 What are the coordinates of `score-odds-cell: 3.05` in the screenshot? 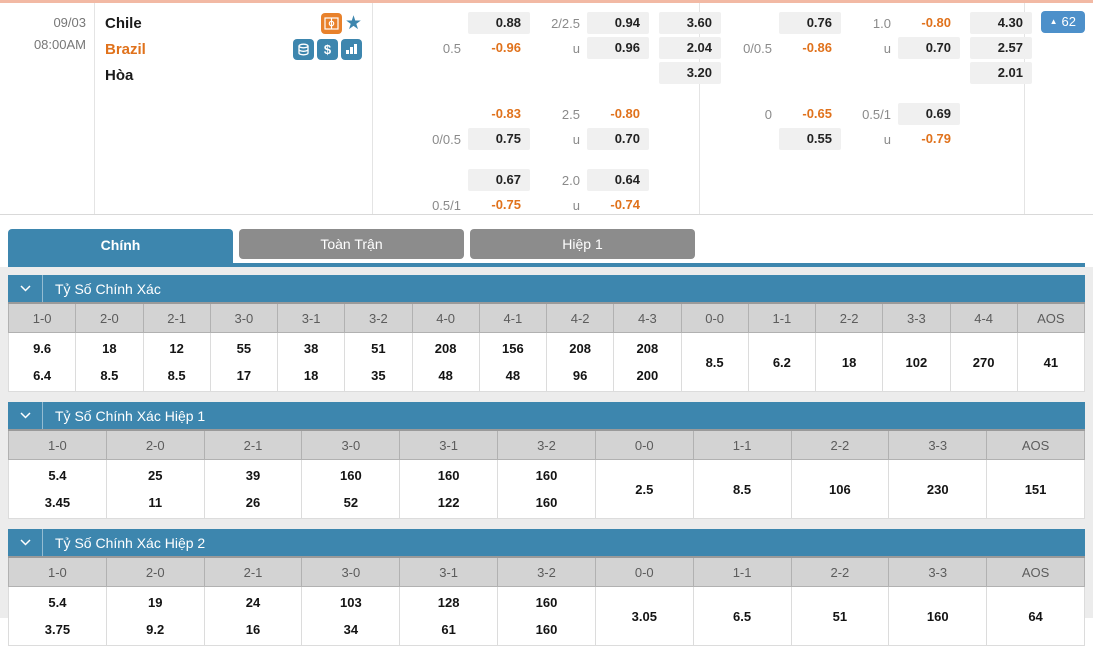 It's located at (644, 616).